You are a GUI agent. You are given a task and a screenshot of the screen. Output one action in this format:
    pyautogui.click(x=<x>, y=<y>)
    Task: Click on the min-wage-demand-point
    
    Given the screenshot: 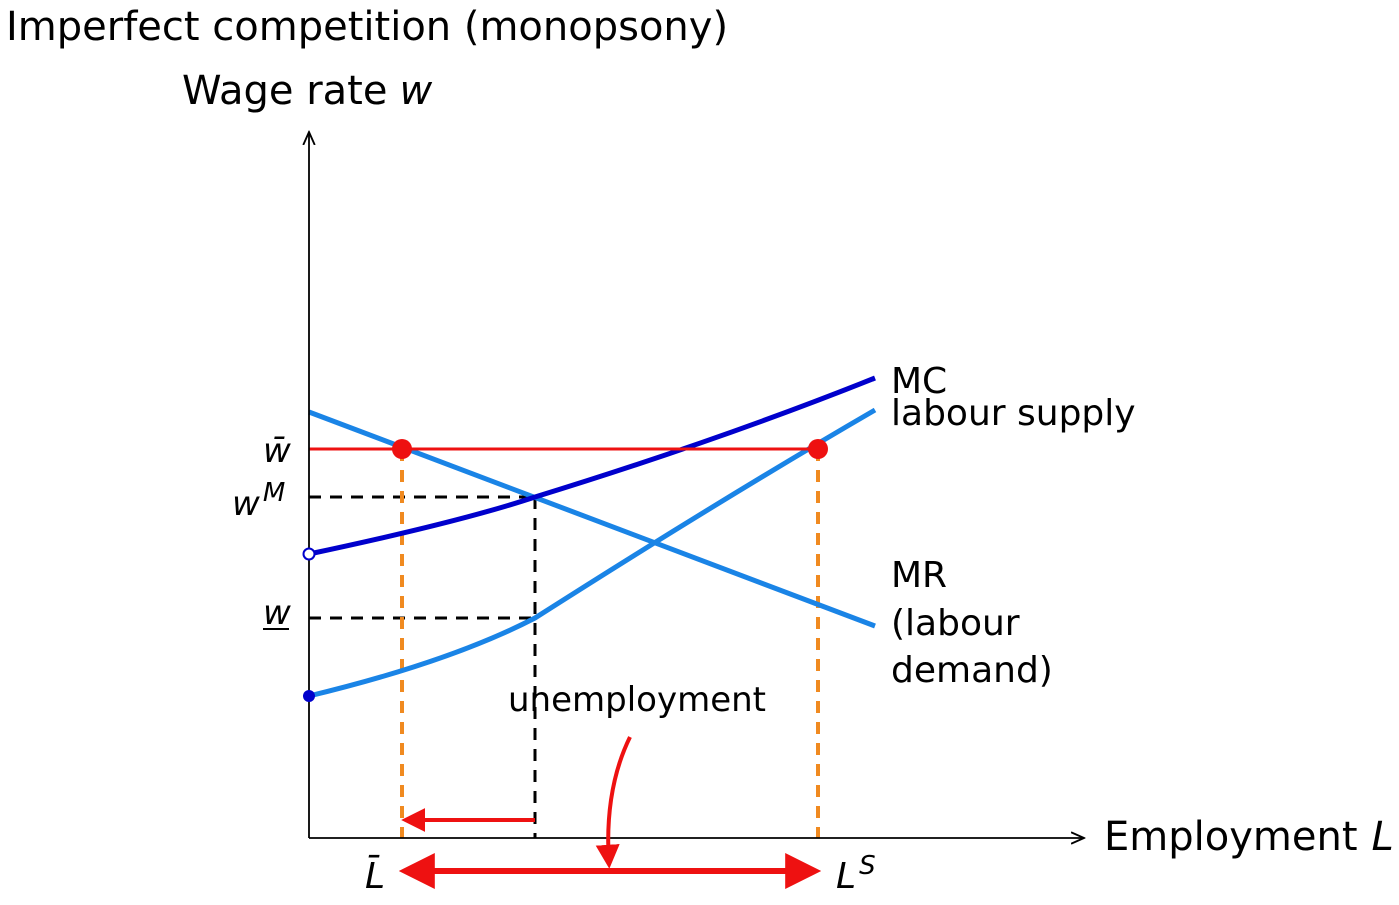 What is the action you would take?
    pyautogui.click(x=402, y=449)
    